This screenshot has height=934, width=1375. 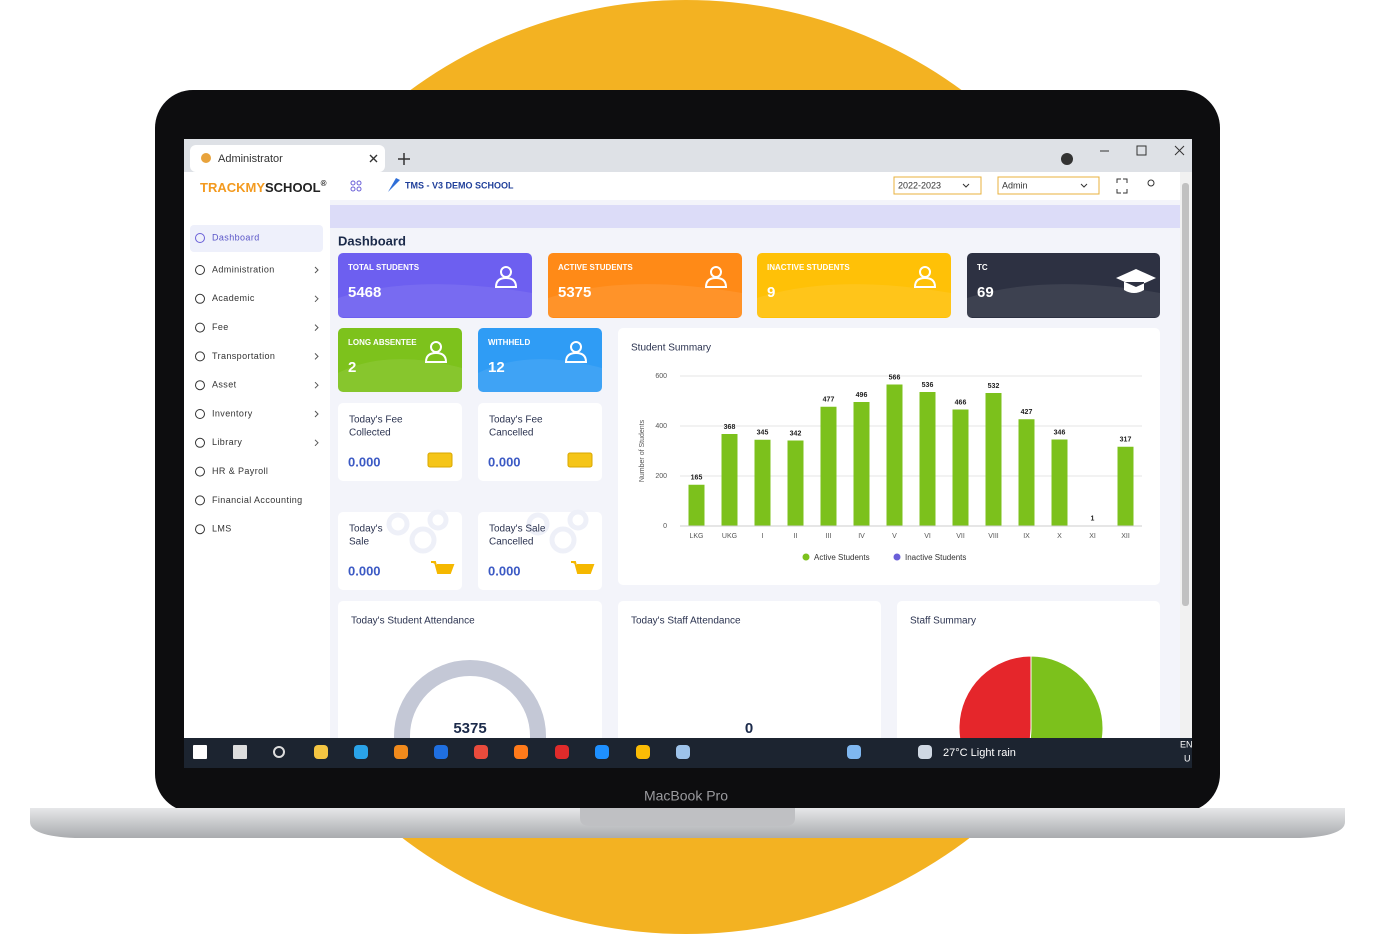 I want to click on y-axis-label: Number of Students, so click(x=642, y=450).